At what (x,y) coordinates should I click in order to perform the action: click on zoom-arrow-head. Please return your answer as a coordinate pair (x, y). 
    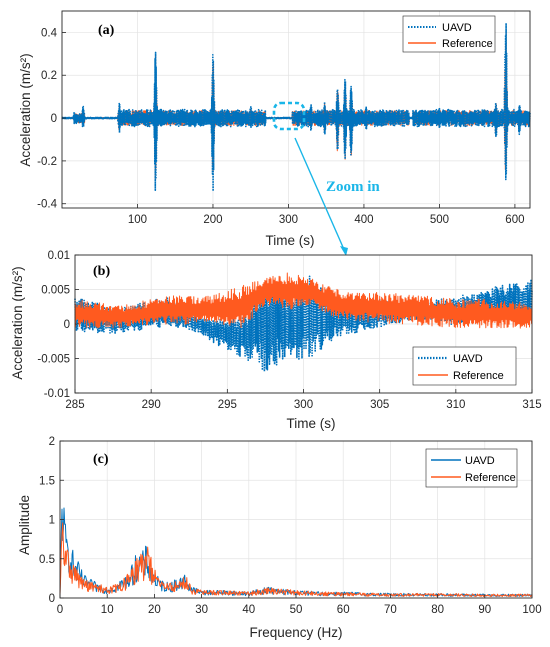
    Looking at the image, I should click on (344, 251).